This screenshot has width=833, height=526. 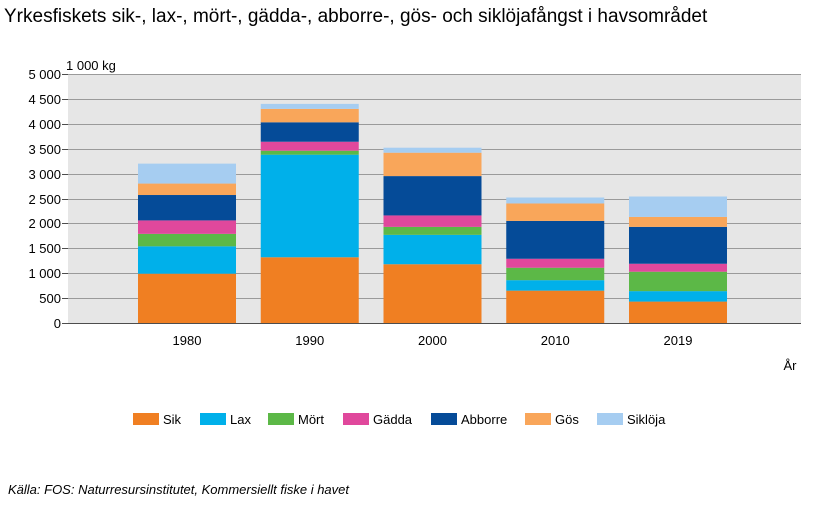 I want to click on legend-label: Gädda, so click(x=393, y=419).